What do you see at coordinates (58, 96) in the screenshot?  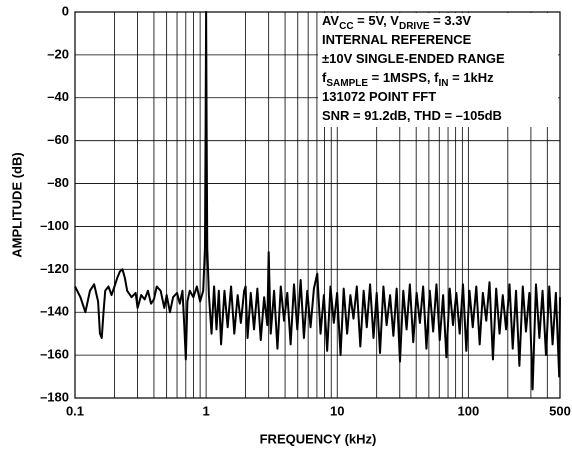 I see `y-tick-label: –40` at bounding box center [58, 96].